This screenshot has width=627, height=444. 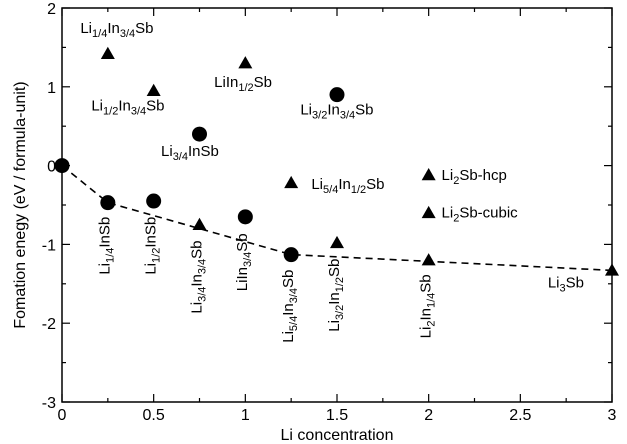 I want to click on x-tick-label: 0, so click(x=62, y=415).